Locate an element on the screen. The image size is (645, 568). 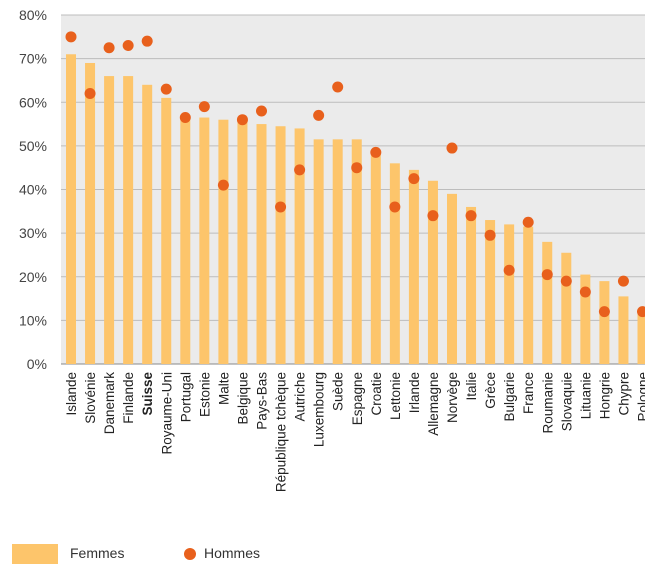
x-tick-label-danemark: Danemark is located at coordinates (109, 403).